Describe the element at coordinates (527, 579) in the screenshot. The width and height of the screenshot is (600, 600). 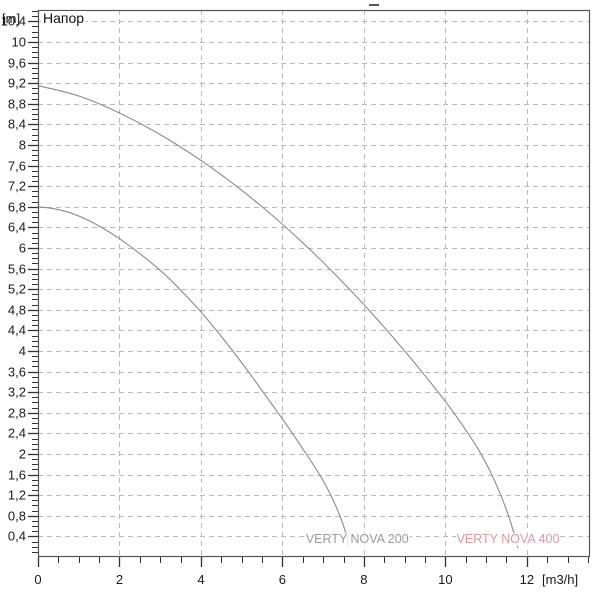
I see `x-axis-tick-label: 12` at that location.